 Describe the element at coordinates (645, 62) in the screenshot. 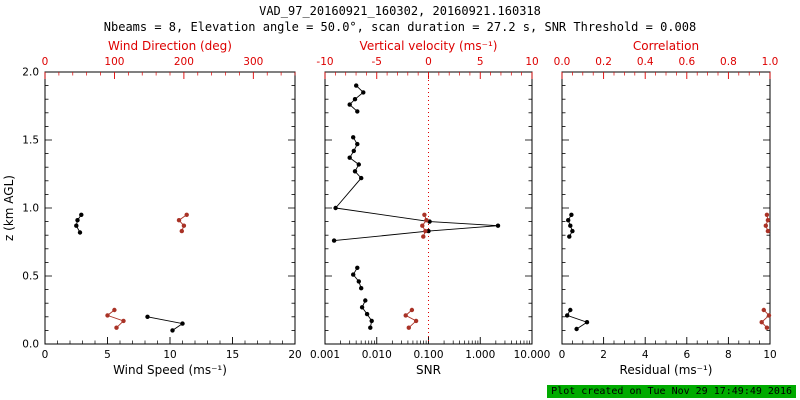

I see `top-tick-label: 0.4` at that location.